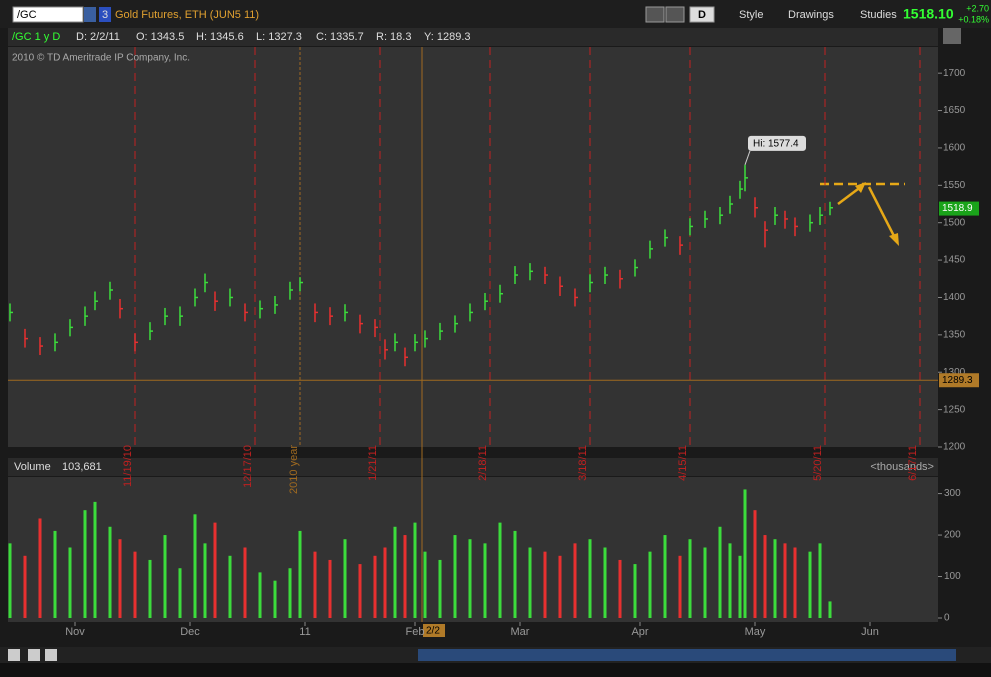 The height and width of the screenshot is (677, 991). Describe the element at coordinates (220, 37) in the screenshot. I see `info-field: H: 1345.6` at that location.